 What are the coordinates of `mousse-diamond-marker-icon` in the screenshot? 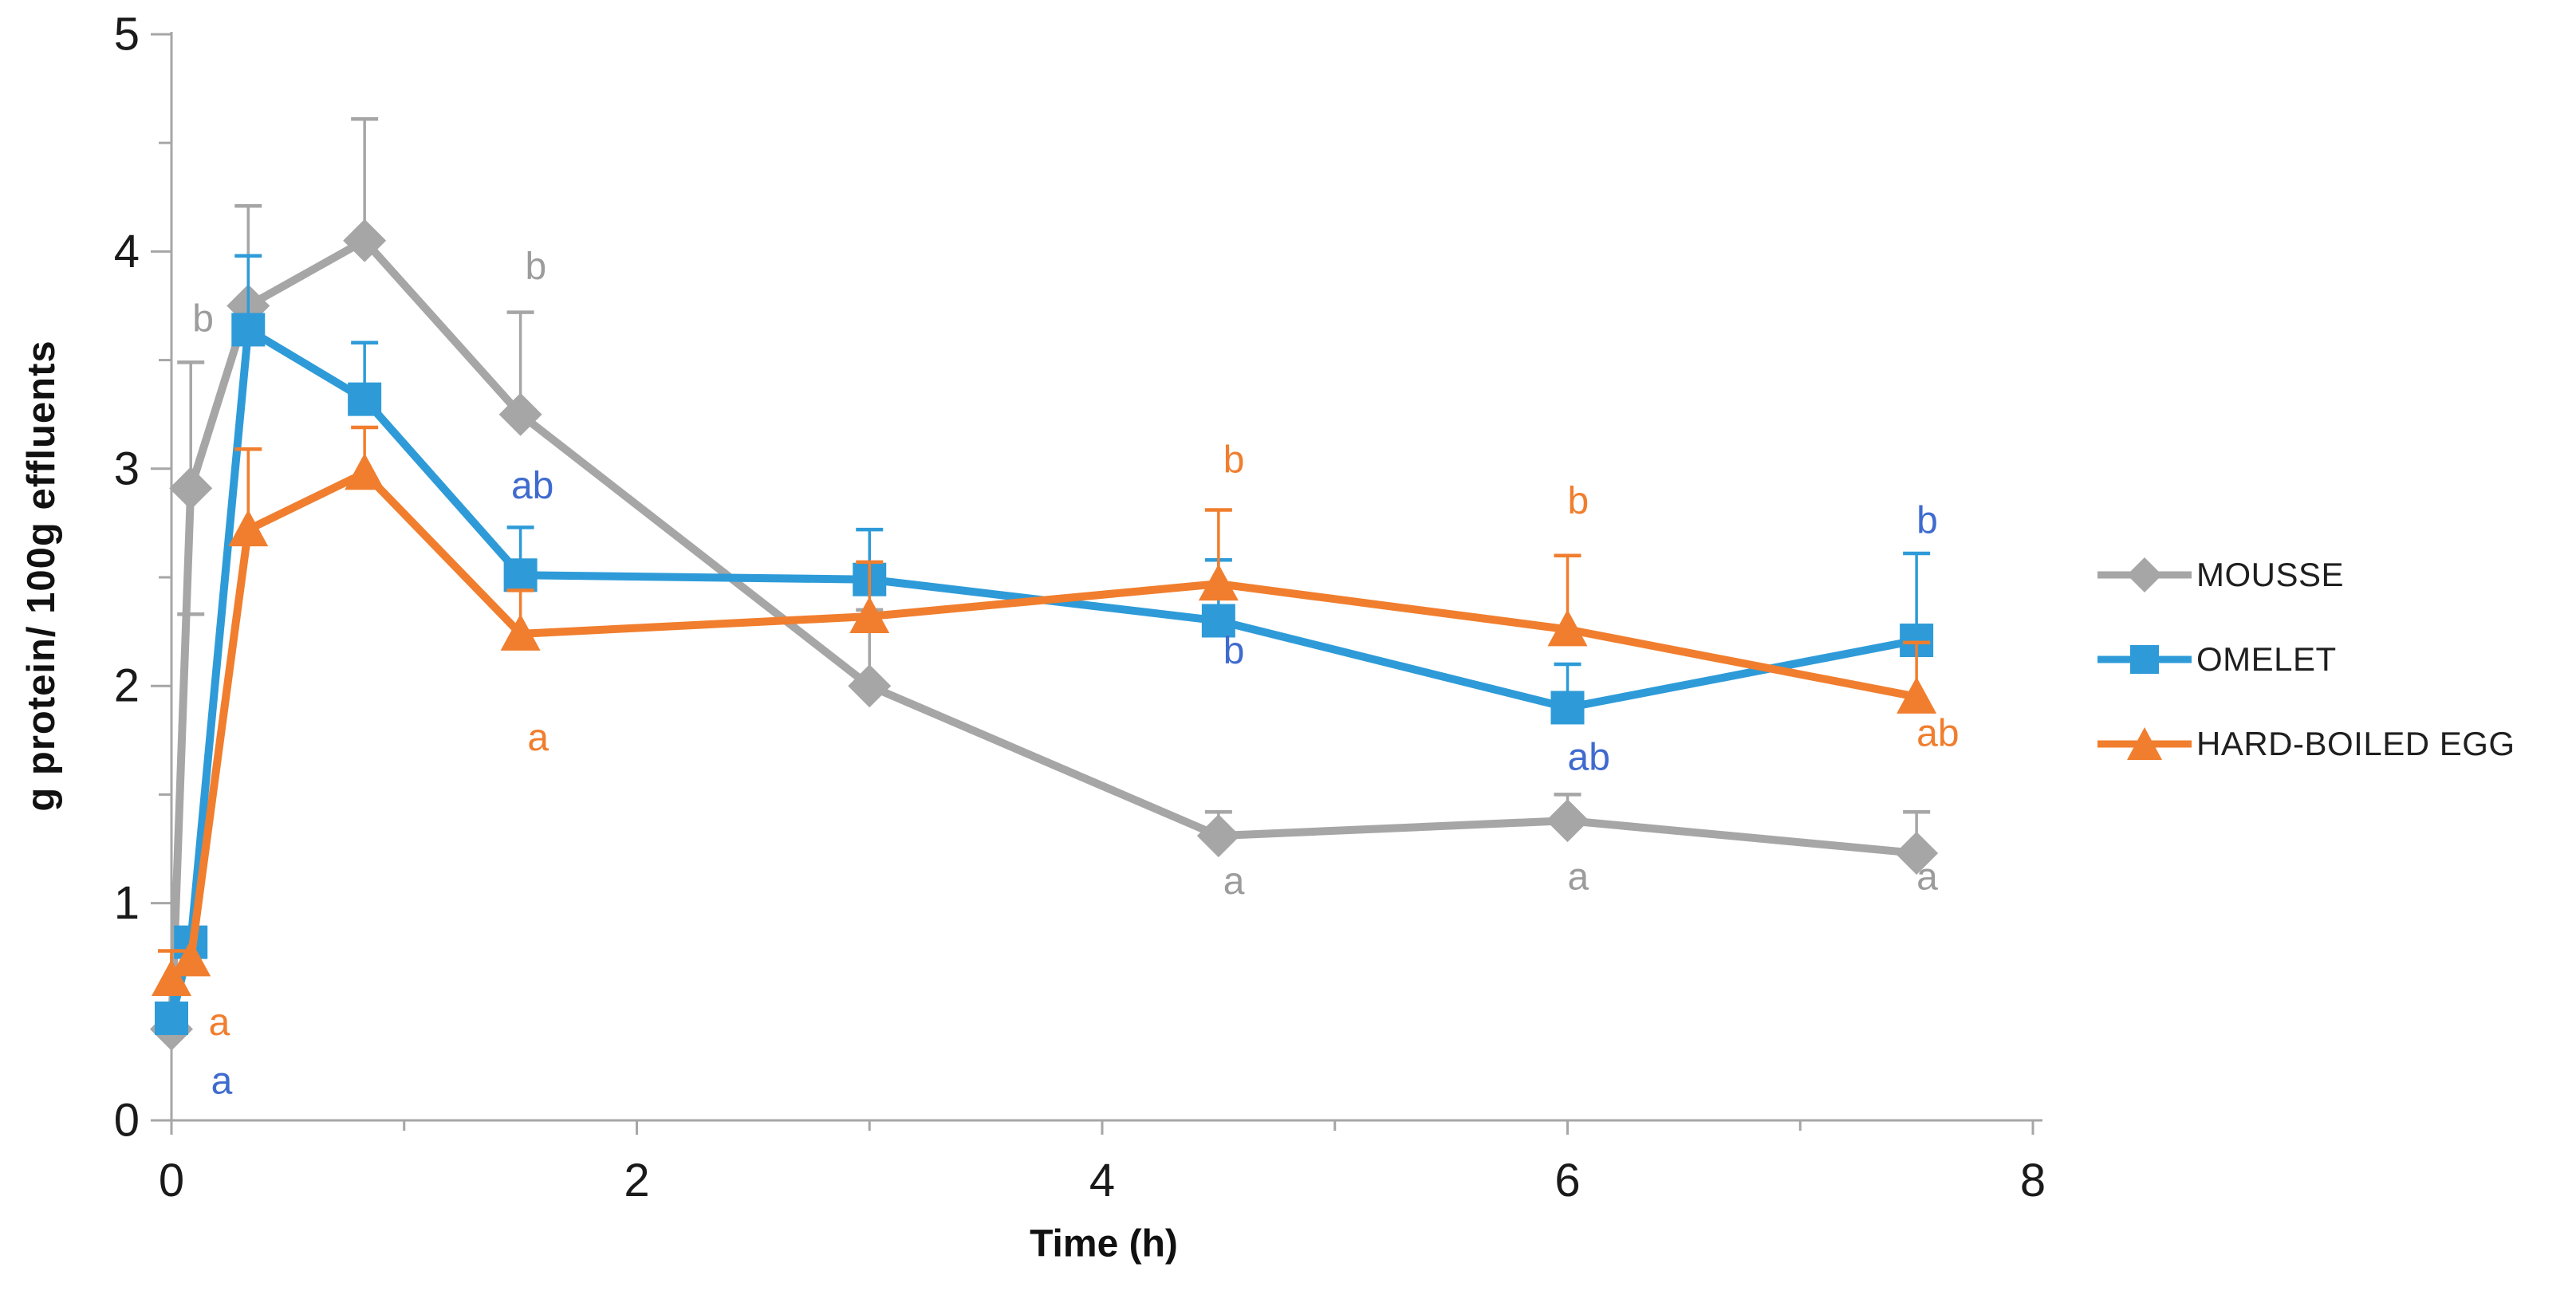 It's located at (2144, 574).